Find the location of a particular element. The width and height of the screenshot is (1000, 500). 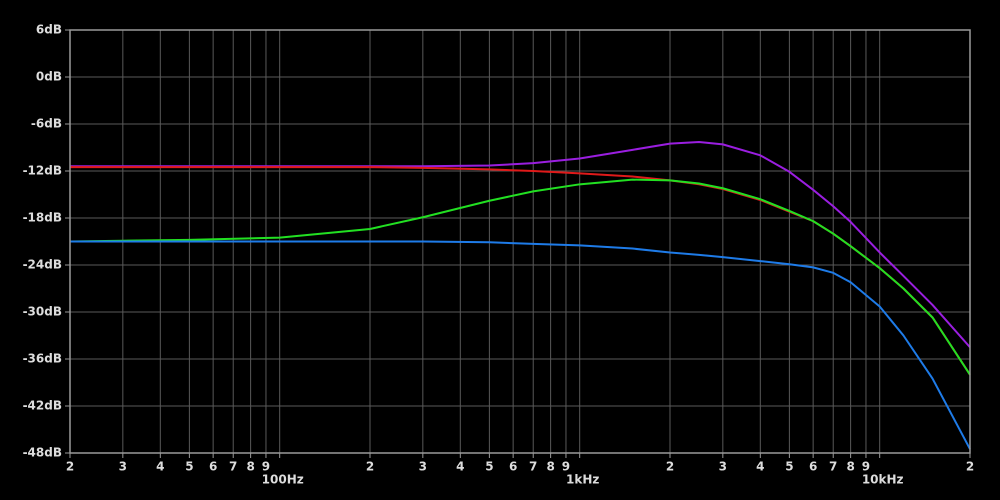

y-tick-label: 6dB is located at coordinates (49, 30).